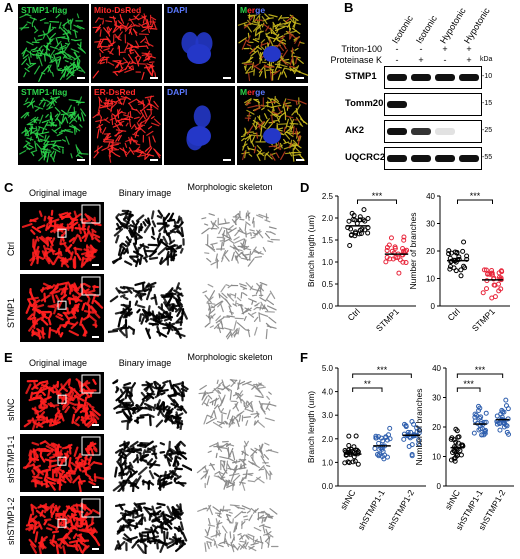 This screenshot has width=520, height=559. What do you see at coordinates (58, 363) in the screenshot?
I see `morph-header: Original image` at bounding box center [58, 363].